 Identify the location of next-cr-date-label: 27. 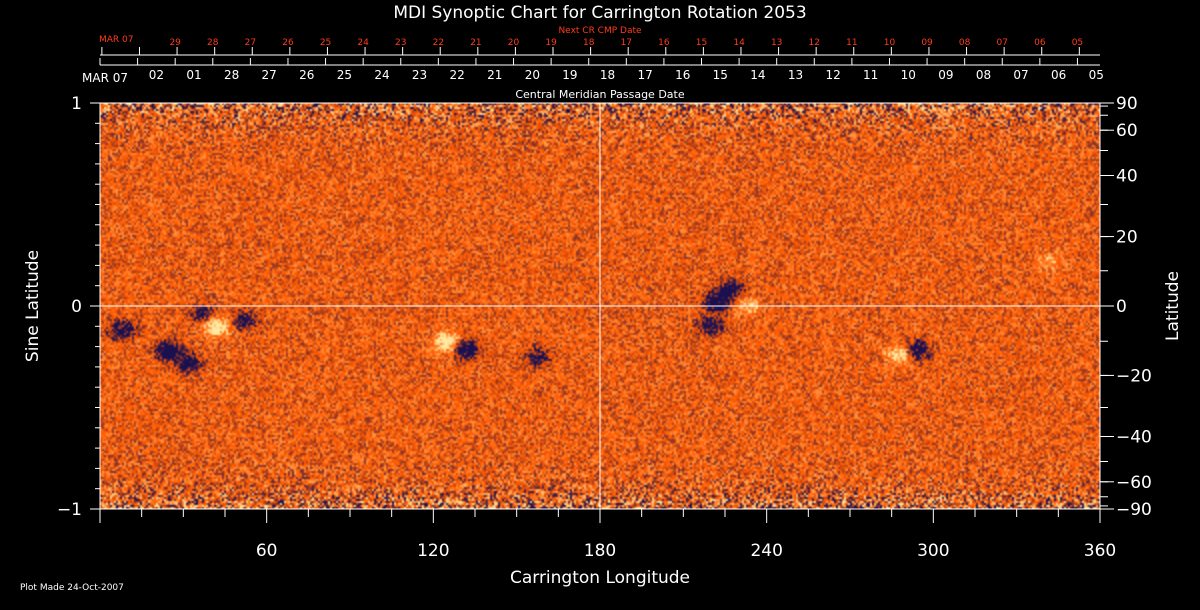
(250, 43).